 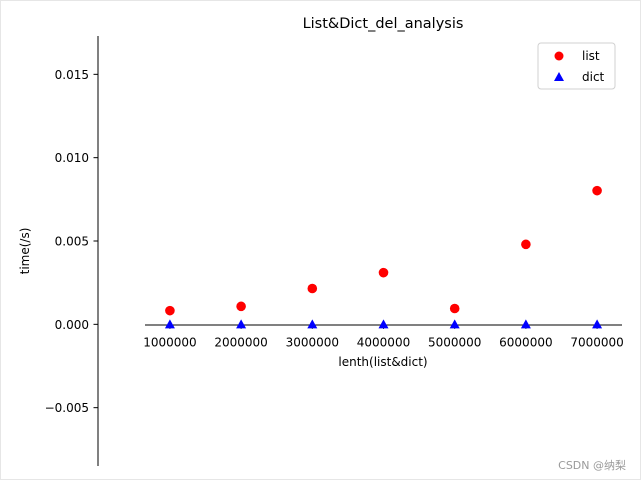 What do you see at coordinates (382, 362) in the screenshot?
I see `x-axis-label: lenth(list&dict)` at bounding box center [382, 362].